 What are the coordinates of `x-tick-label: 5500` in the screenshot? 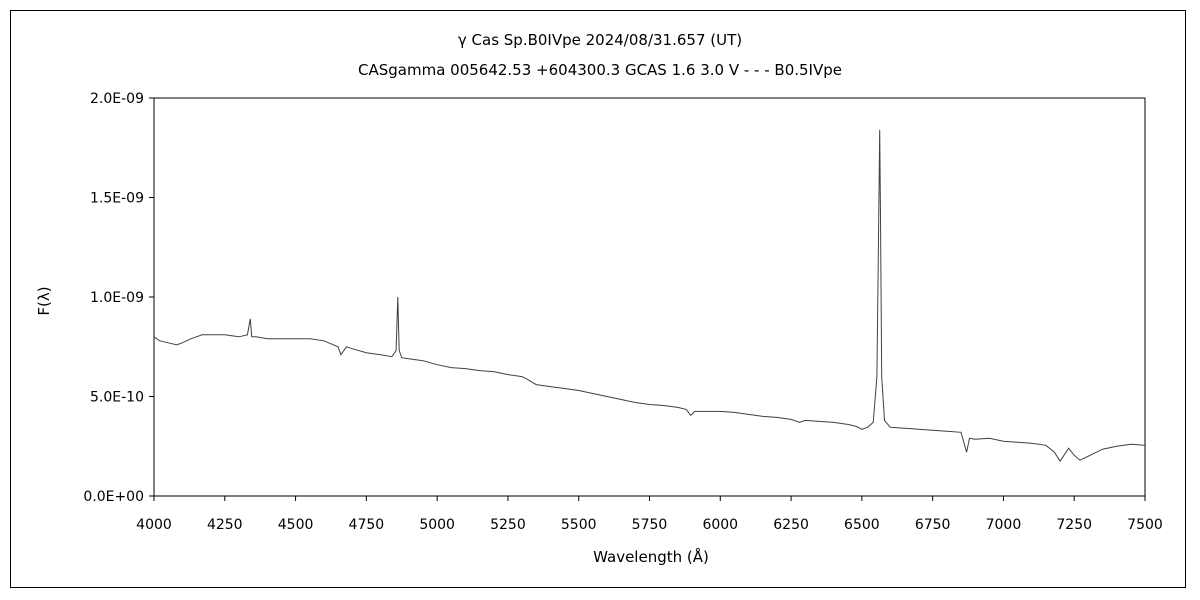 It's located at (579, 525).